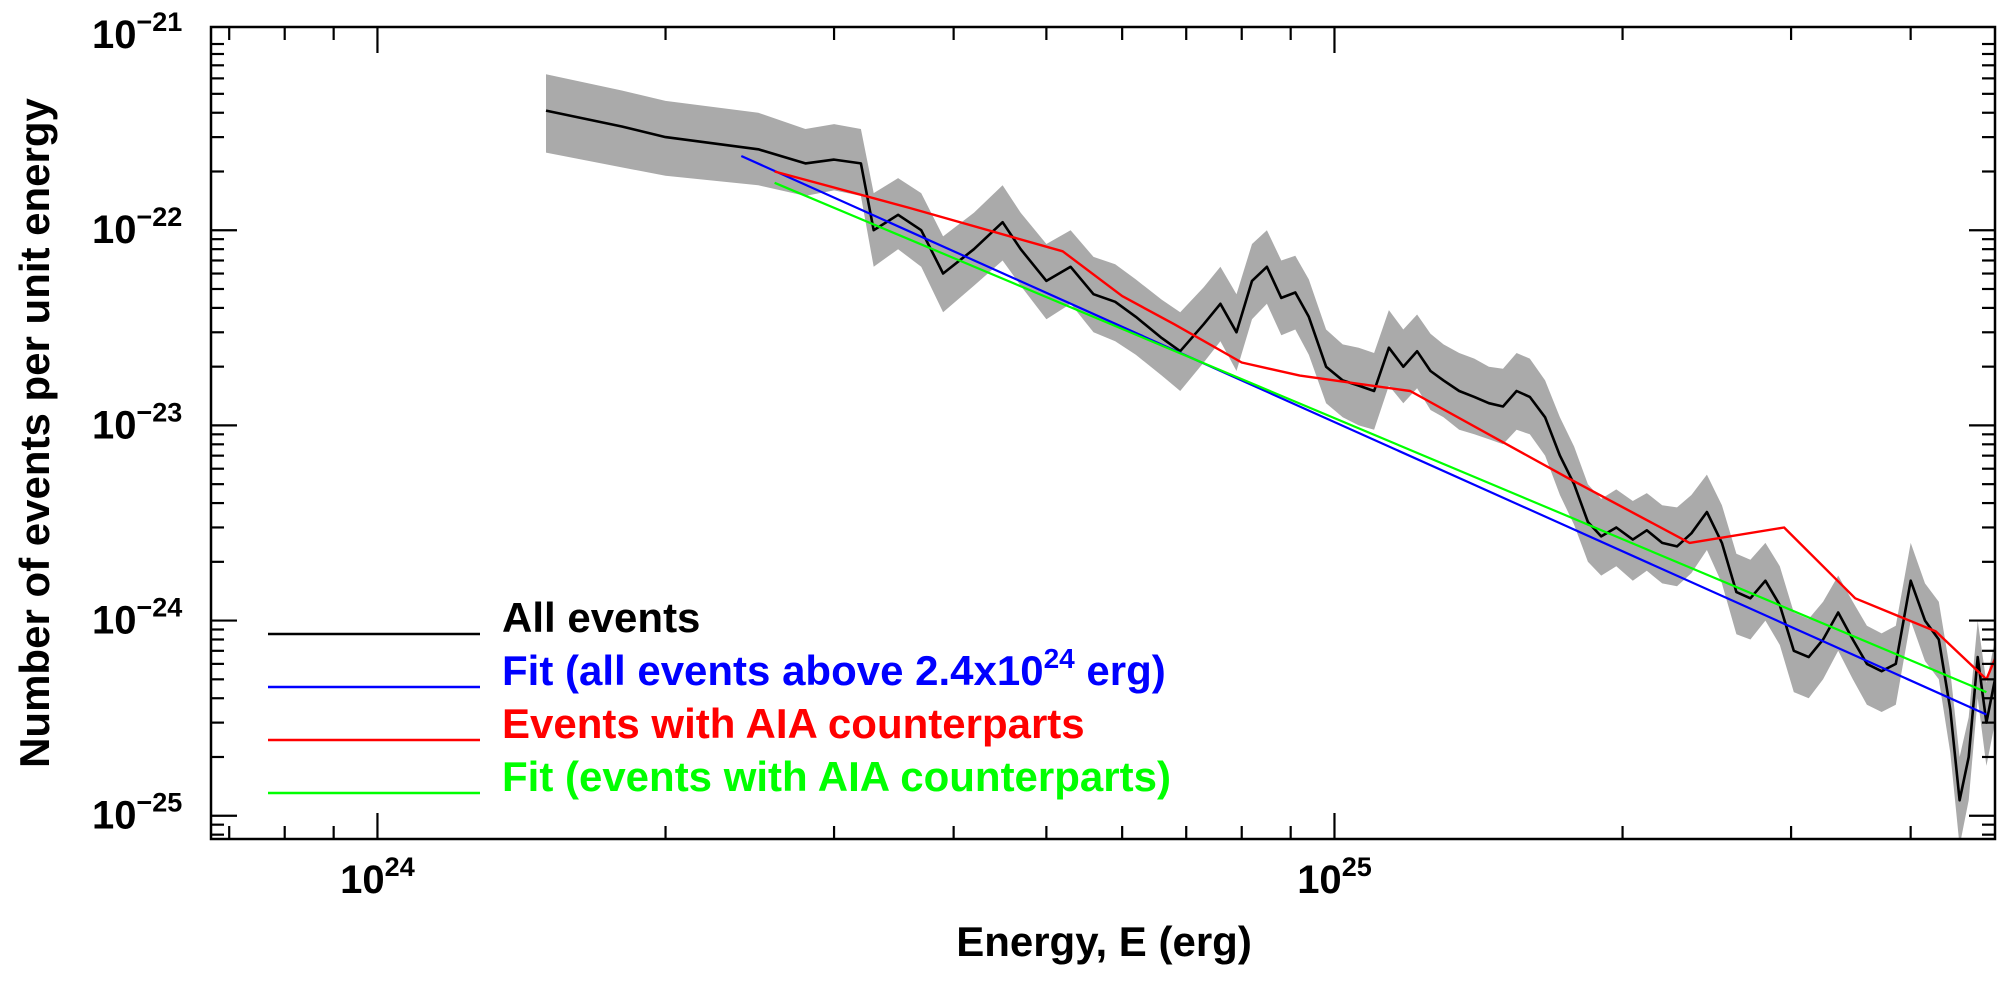 Image resolution: width=2012 pixels, height=982 pixels. I want to click on legend-label: Events with AIA counterparts, so click(793, 723).